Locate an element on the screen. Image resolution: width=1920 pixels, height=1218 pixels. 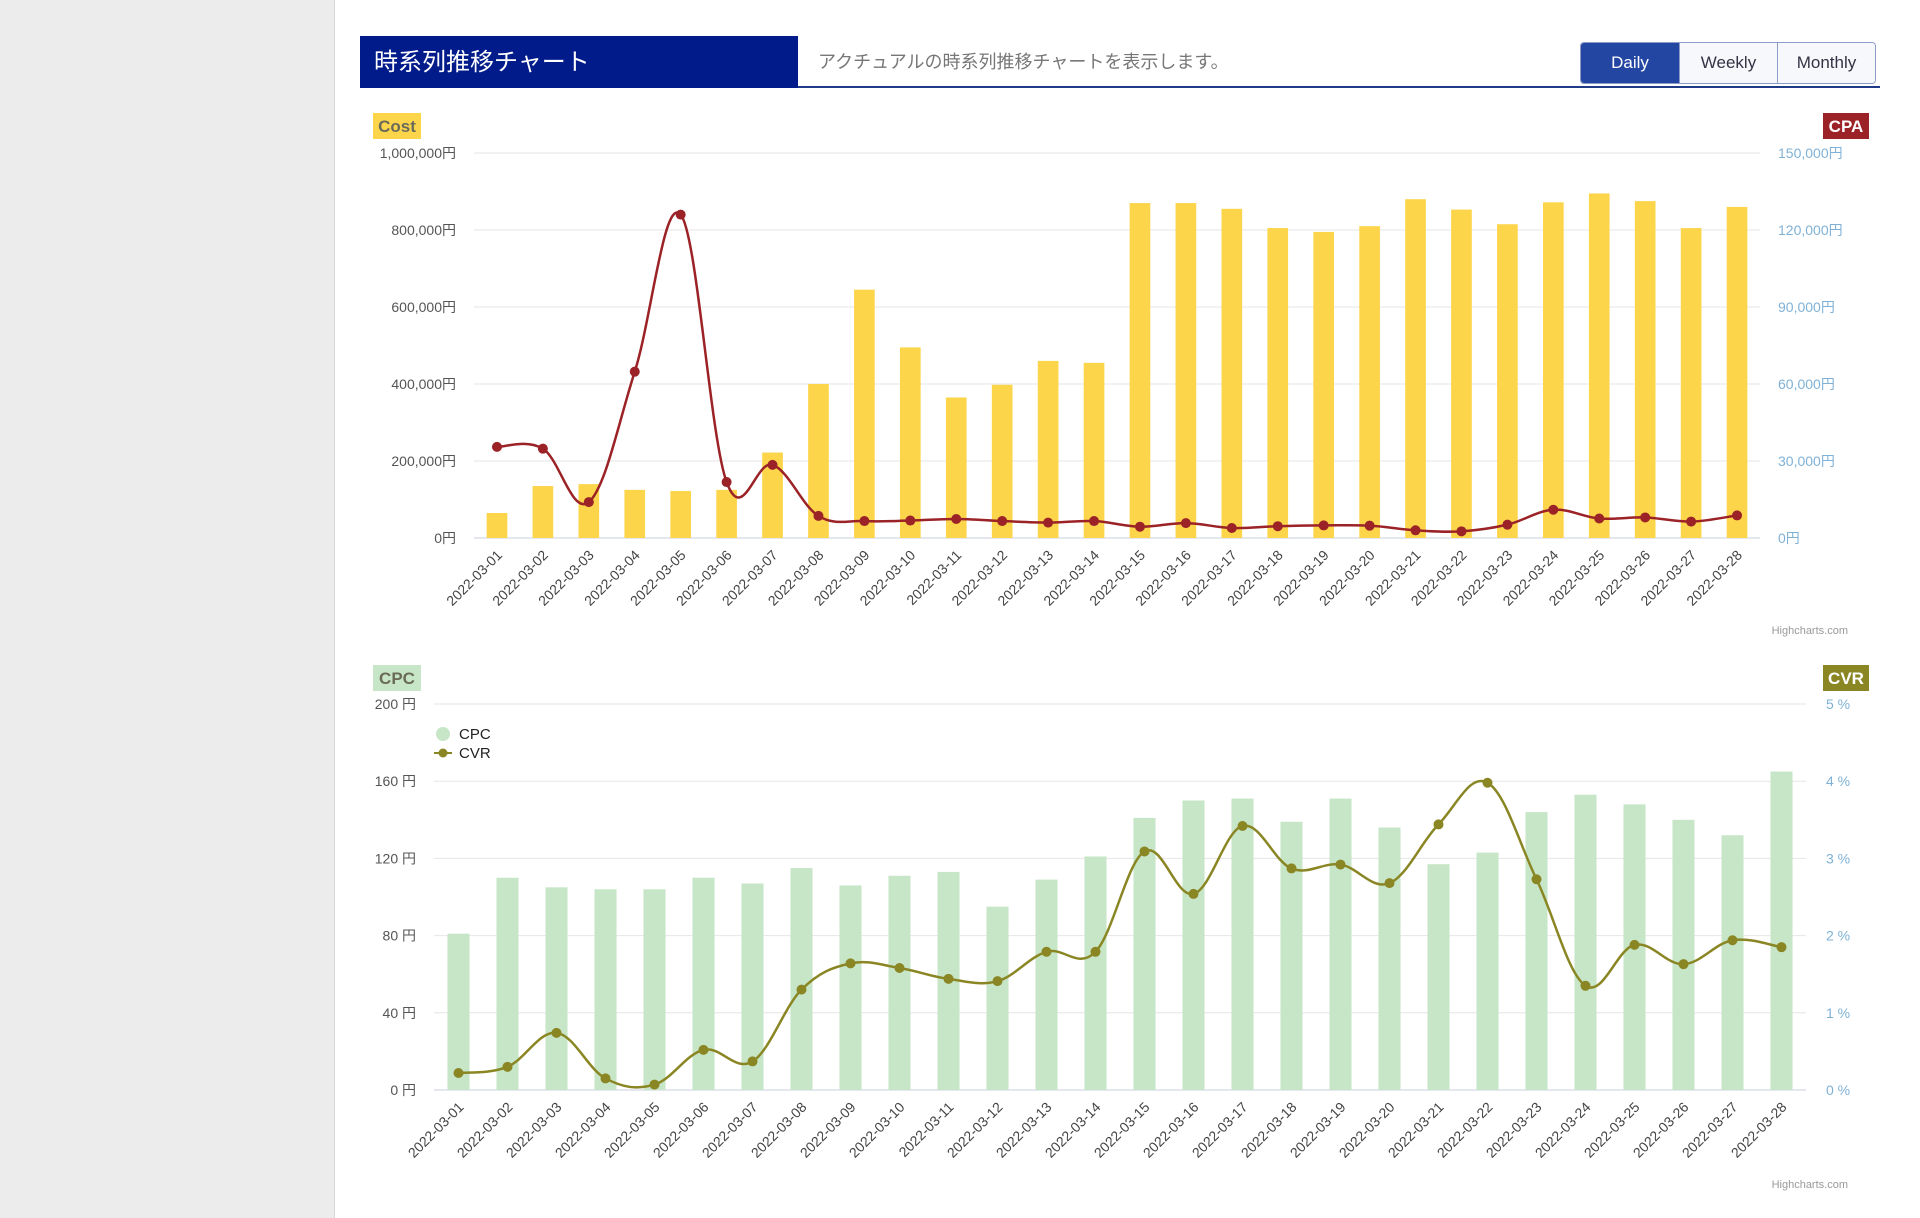
left-axis-tick: 200,000円 is located at coordinates (423, 461).